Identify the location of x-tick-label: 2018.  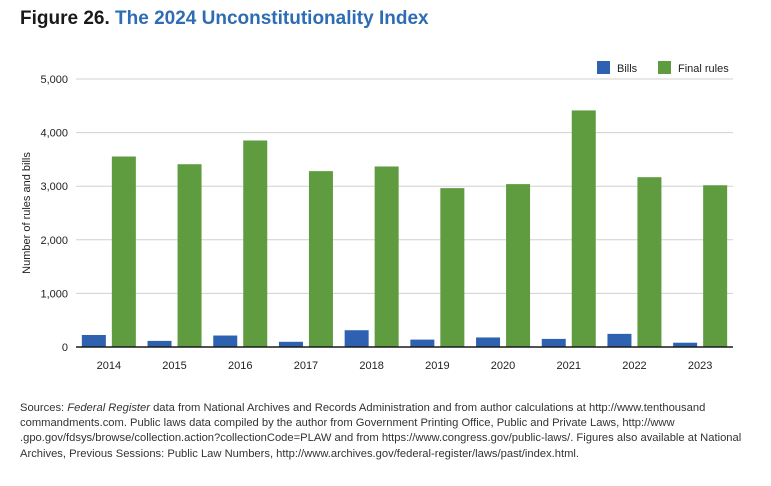
(371, 366).